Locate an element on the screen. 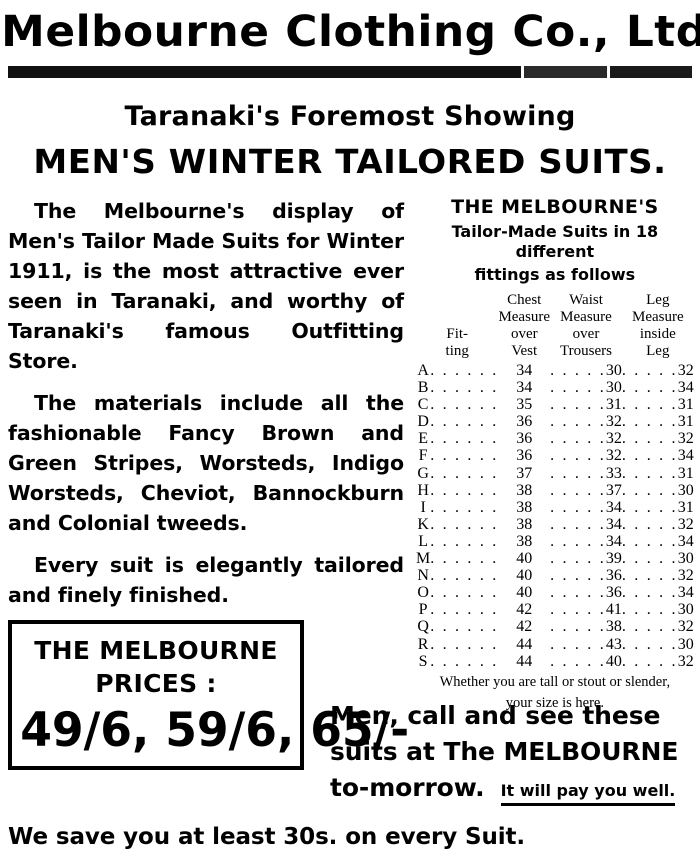 The image size is (700, 858). table-row: C. . . . . . 35. . . . . 31. . . . . 31 is located at coordinates (555, 404).